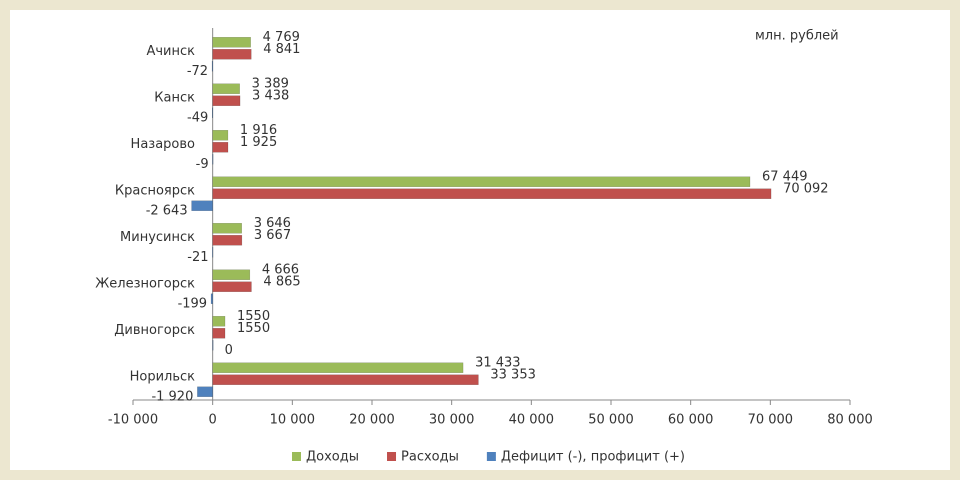 The width and height of the screenshot is (960, 480). I want to click on x-tick-label: 30 000, so click(452, 420).